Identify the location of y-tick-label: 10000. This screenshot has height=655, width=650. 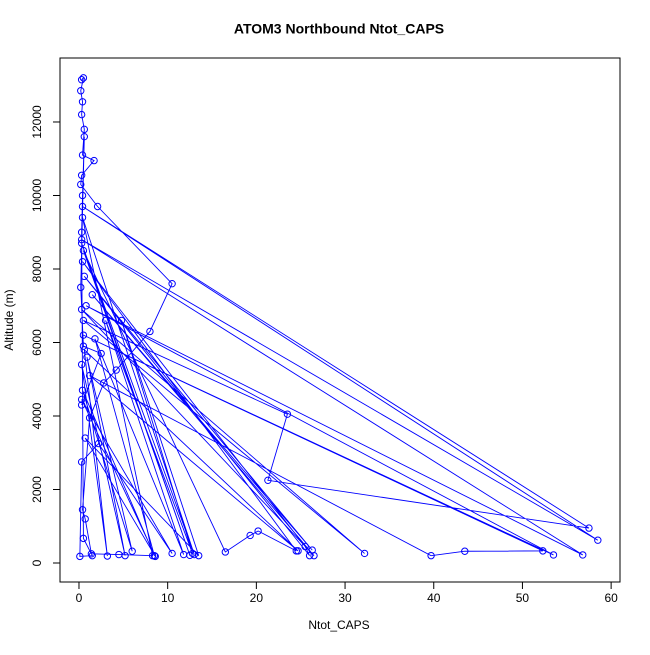
(37, 195).